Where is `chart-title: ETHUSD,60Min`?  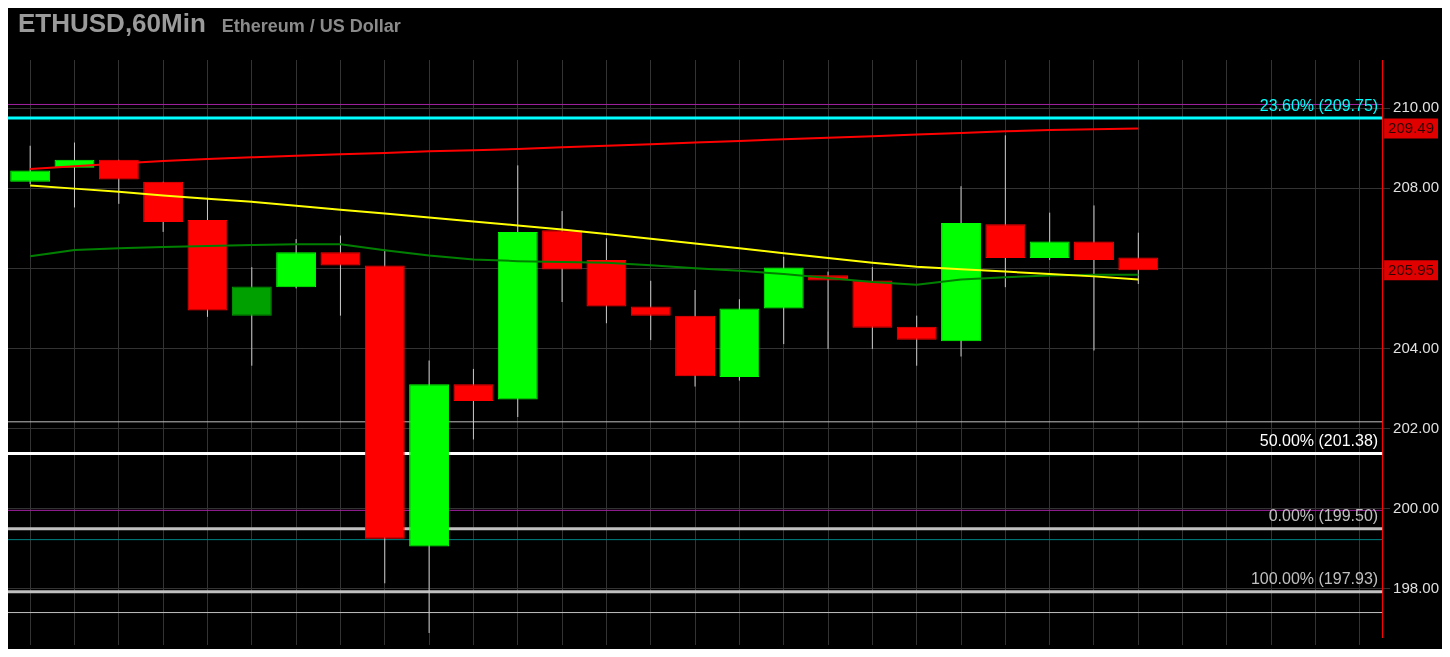
chart-title: ETHUSD,60Min is located at coordinates (112, 23).